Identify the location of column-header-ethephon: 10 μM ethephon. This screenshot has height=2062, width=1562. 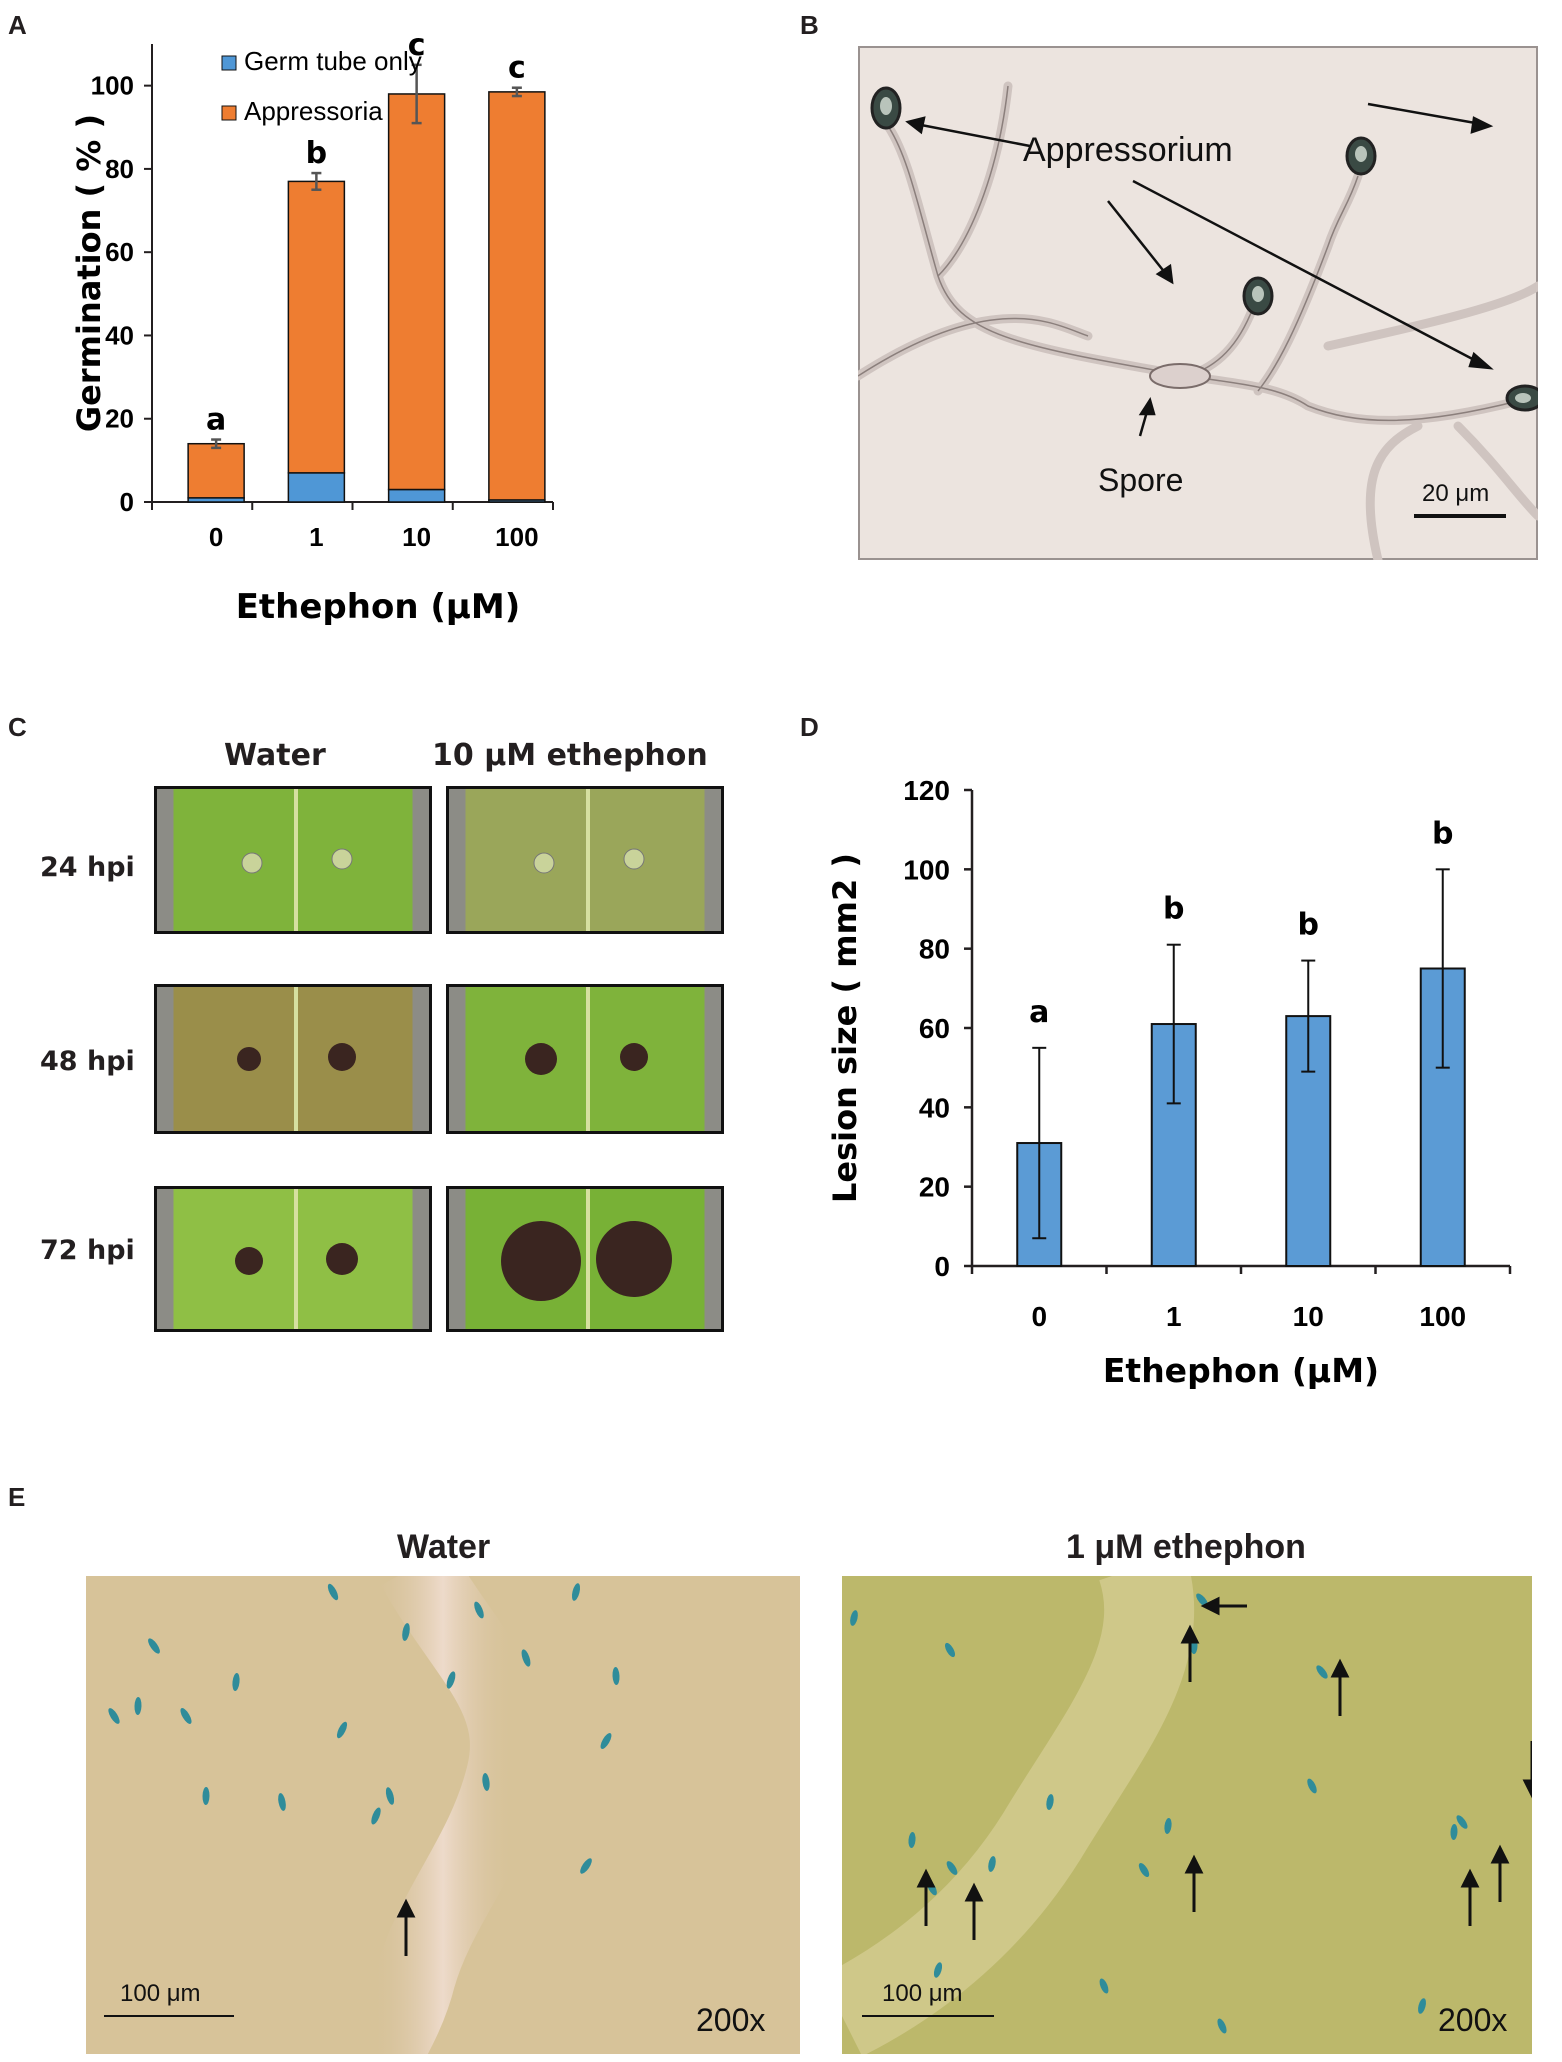
(570, 755).